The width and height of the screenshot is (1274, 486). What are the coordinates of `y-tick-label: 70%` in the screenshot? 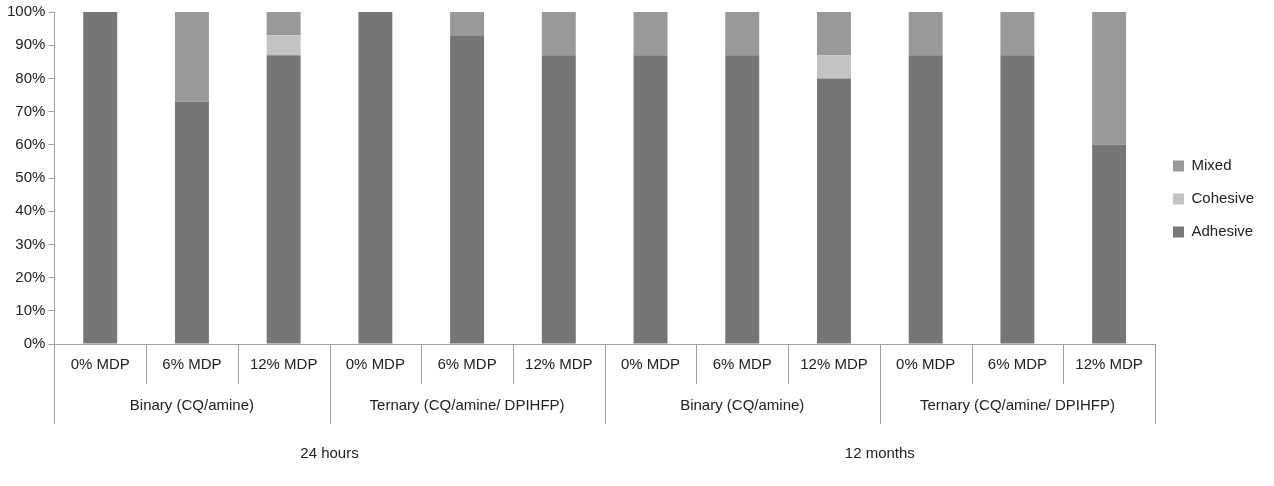 It's located at (30, 110).